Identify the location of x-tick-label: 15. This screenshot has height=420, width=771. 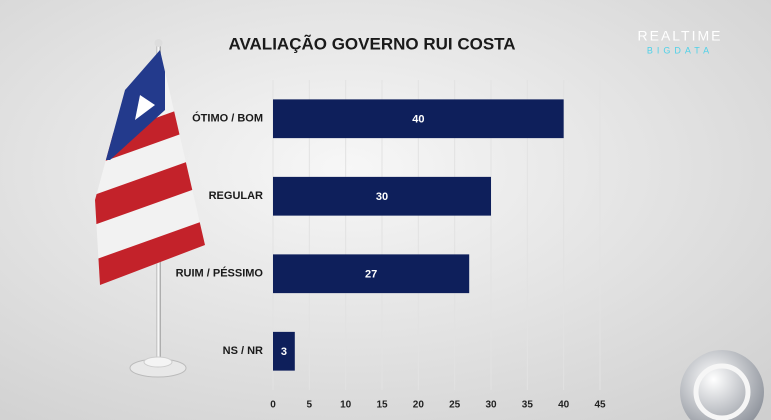
(382, 405).